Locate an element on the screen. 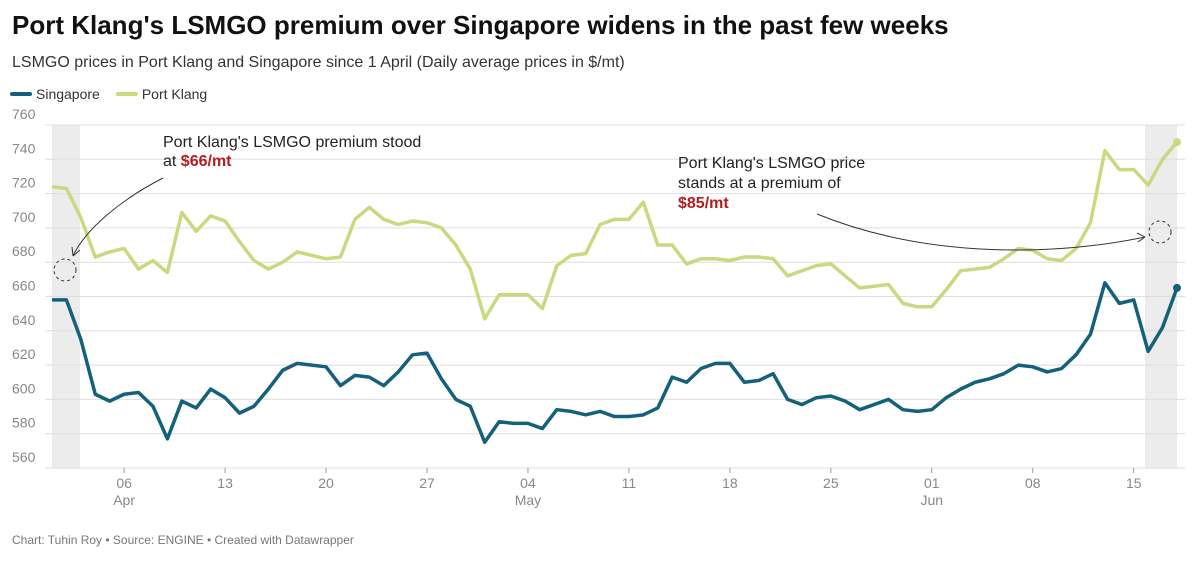 Image resolution: width=1200 pixels, height=563 pixels. x-tick-month: May is located at coordinates (528, 500).